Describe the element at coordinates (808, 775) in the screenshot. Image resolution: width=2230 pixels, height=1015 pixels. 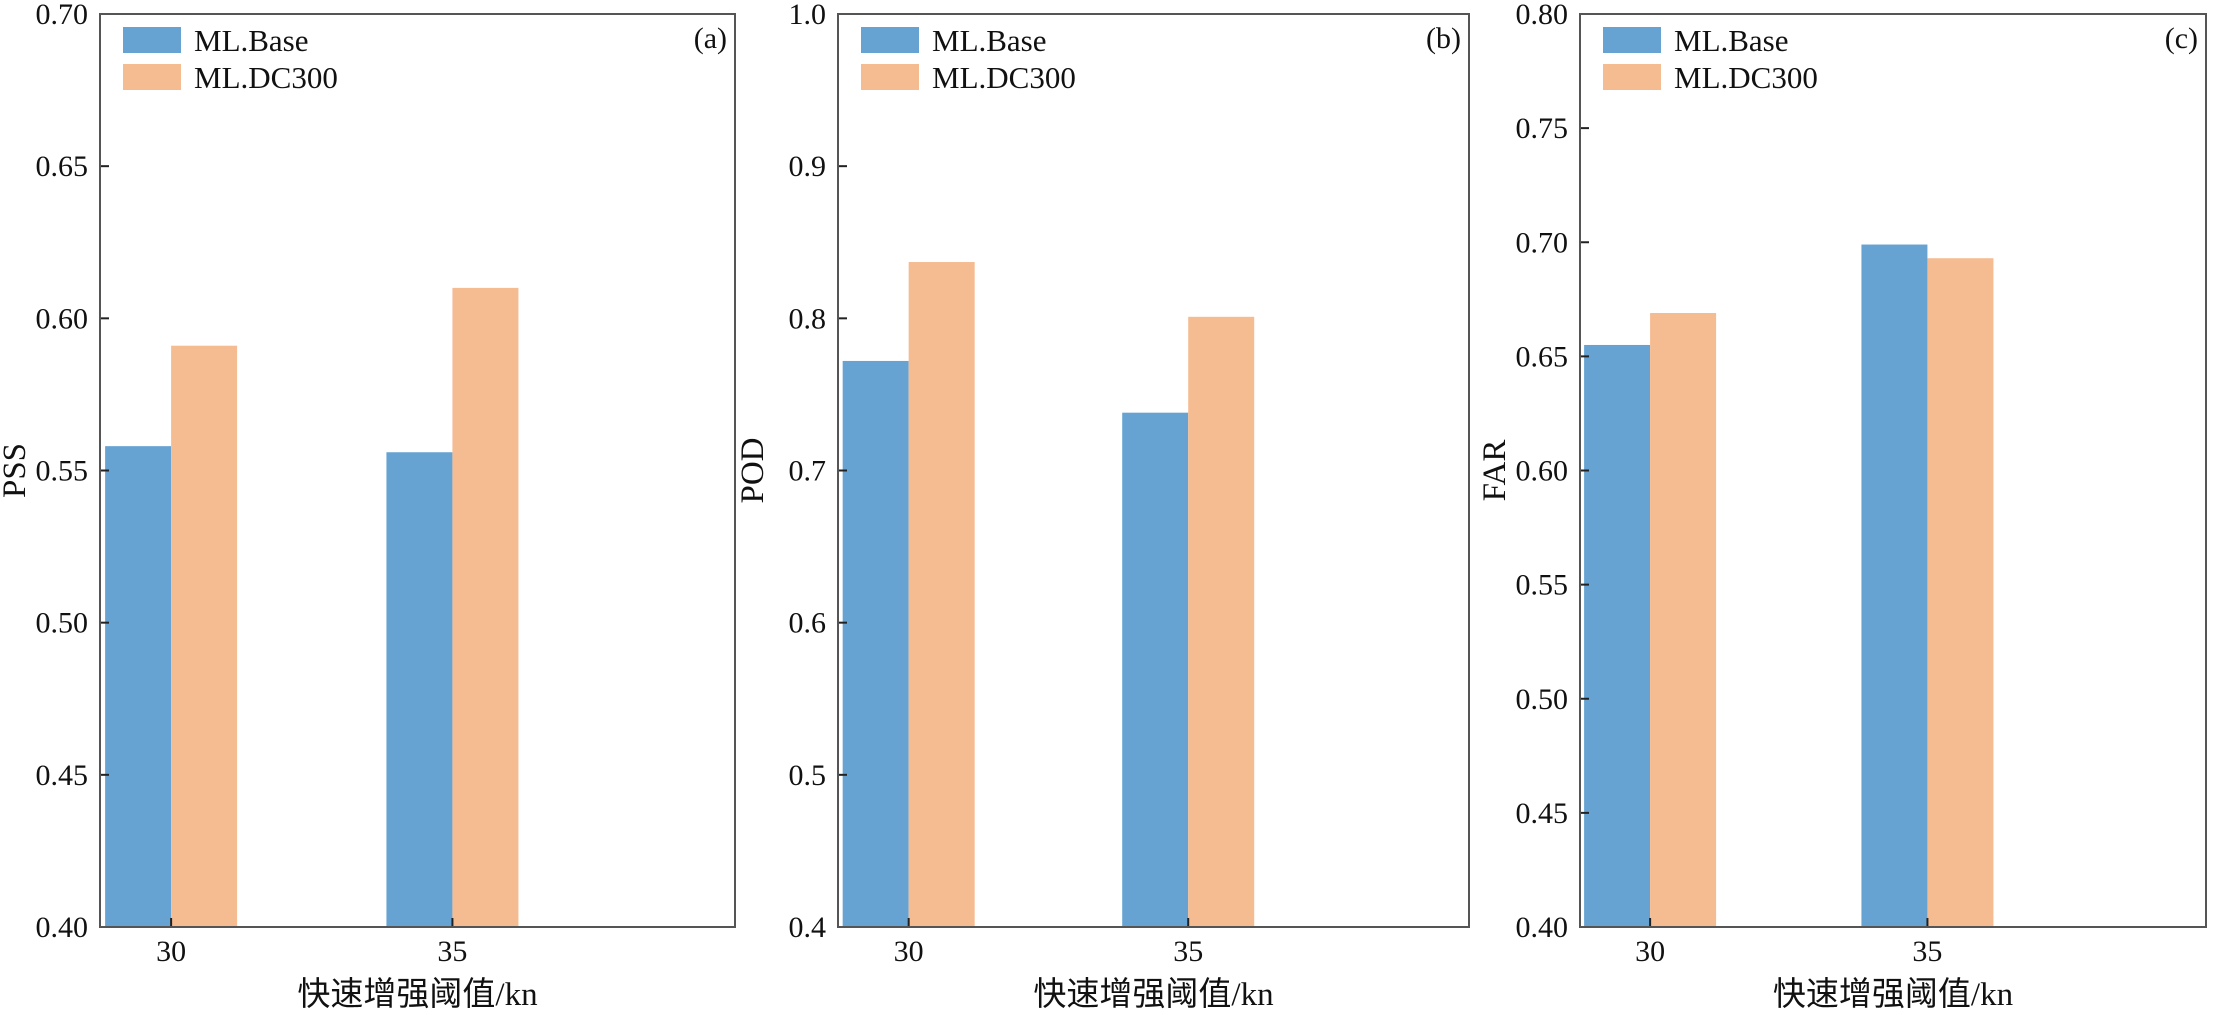
I see `y-tick-label: 0.5` at that location.